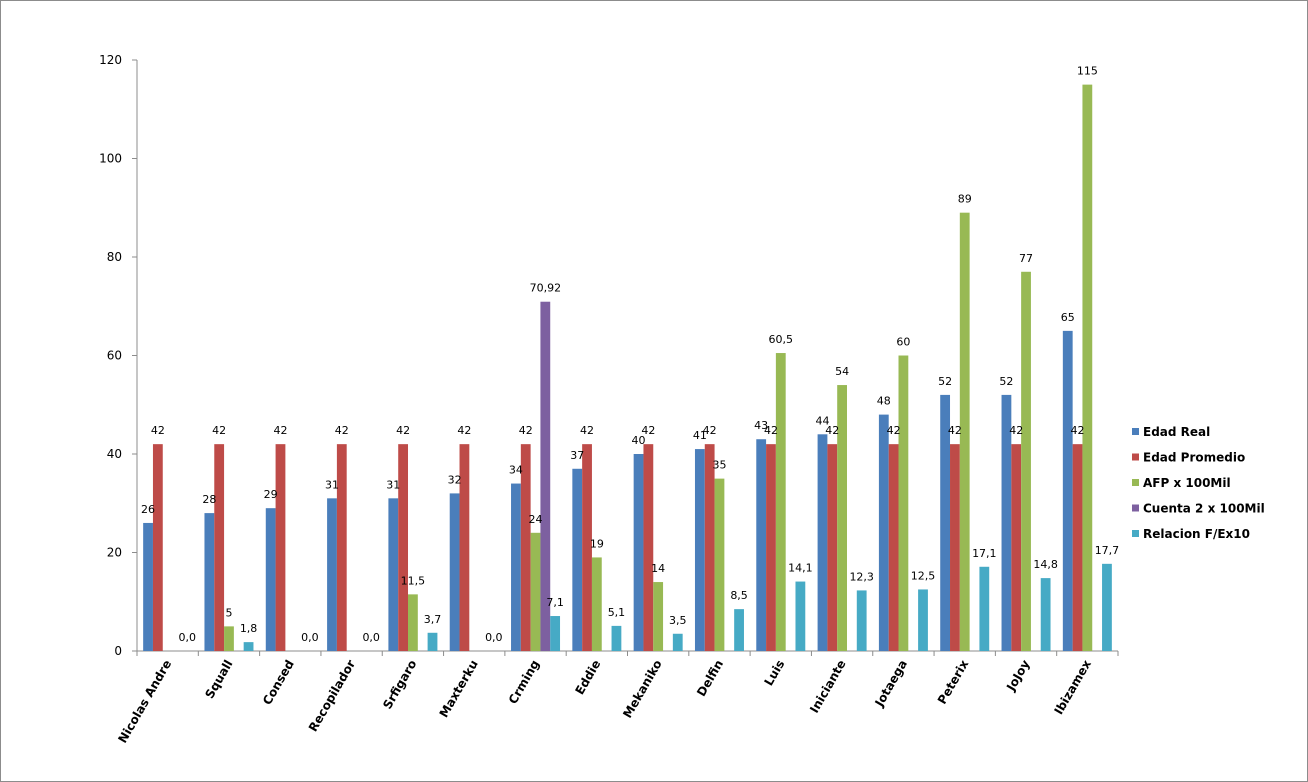 The height and width of the screenshot is (782, 1308). Describe the element at coordinates (516, 470) in the screenshot. I see `data-label: 34` at that location.